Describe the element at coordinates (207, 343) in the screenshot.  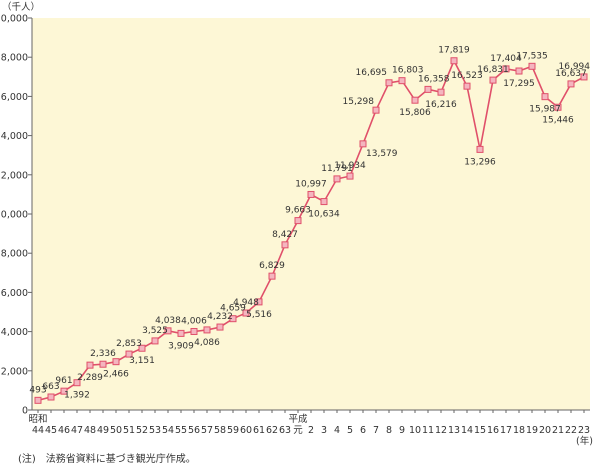
I see `data-label: 4,086` at that location.